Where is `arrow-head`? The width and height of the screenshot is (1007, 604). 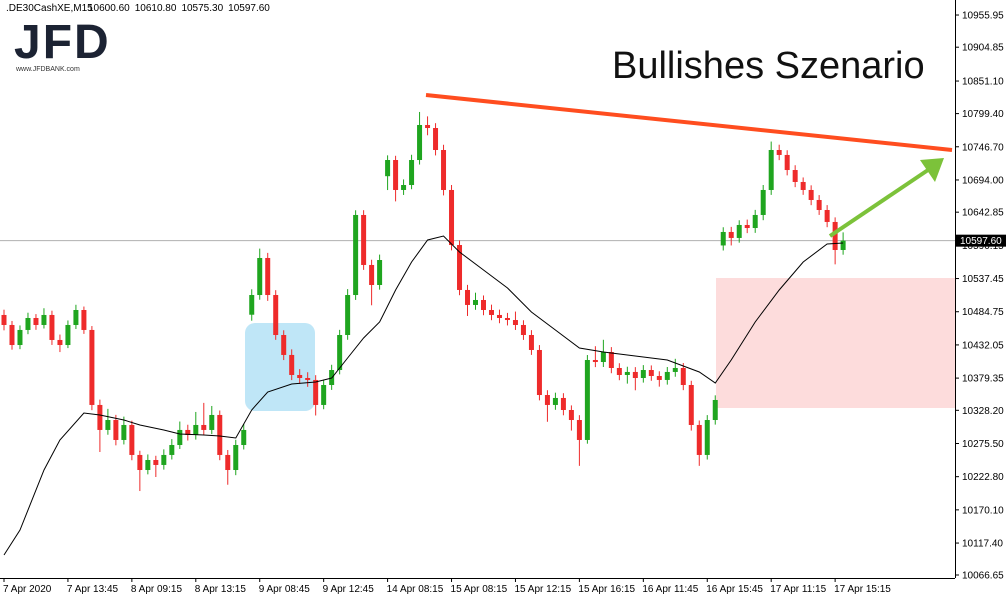
arrow-head is located at coordinates (932, 170).